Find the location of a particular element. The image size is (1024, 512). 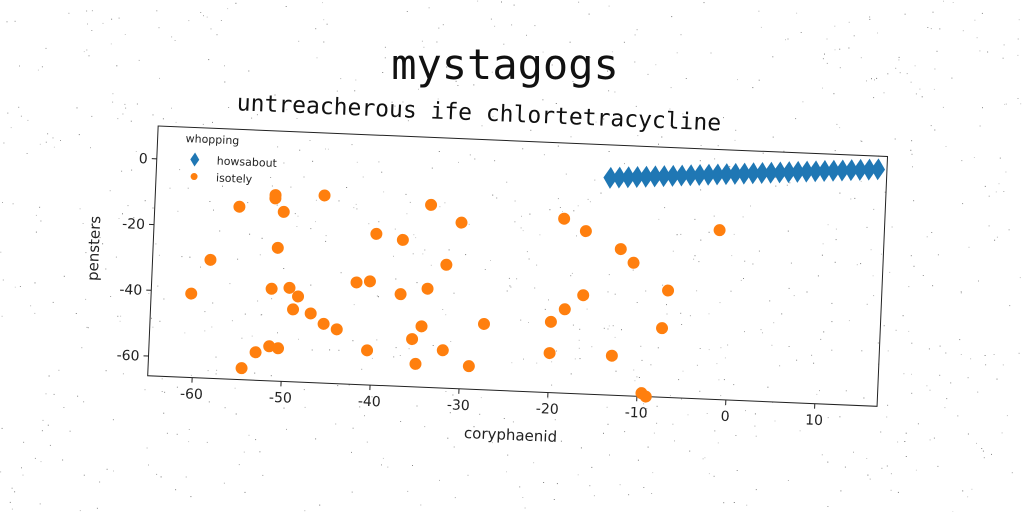

x-tick-label: -30 is located at coordinates (459, 405).